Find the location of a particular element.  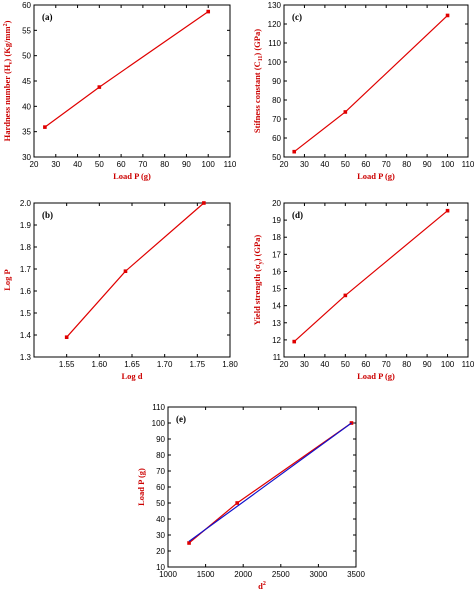

panel-label: (a) is located at coordinates (47, 17).